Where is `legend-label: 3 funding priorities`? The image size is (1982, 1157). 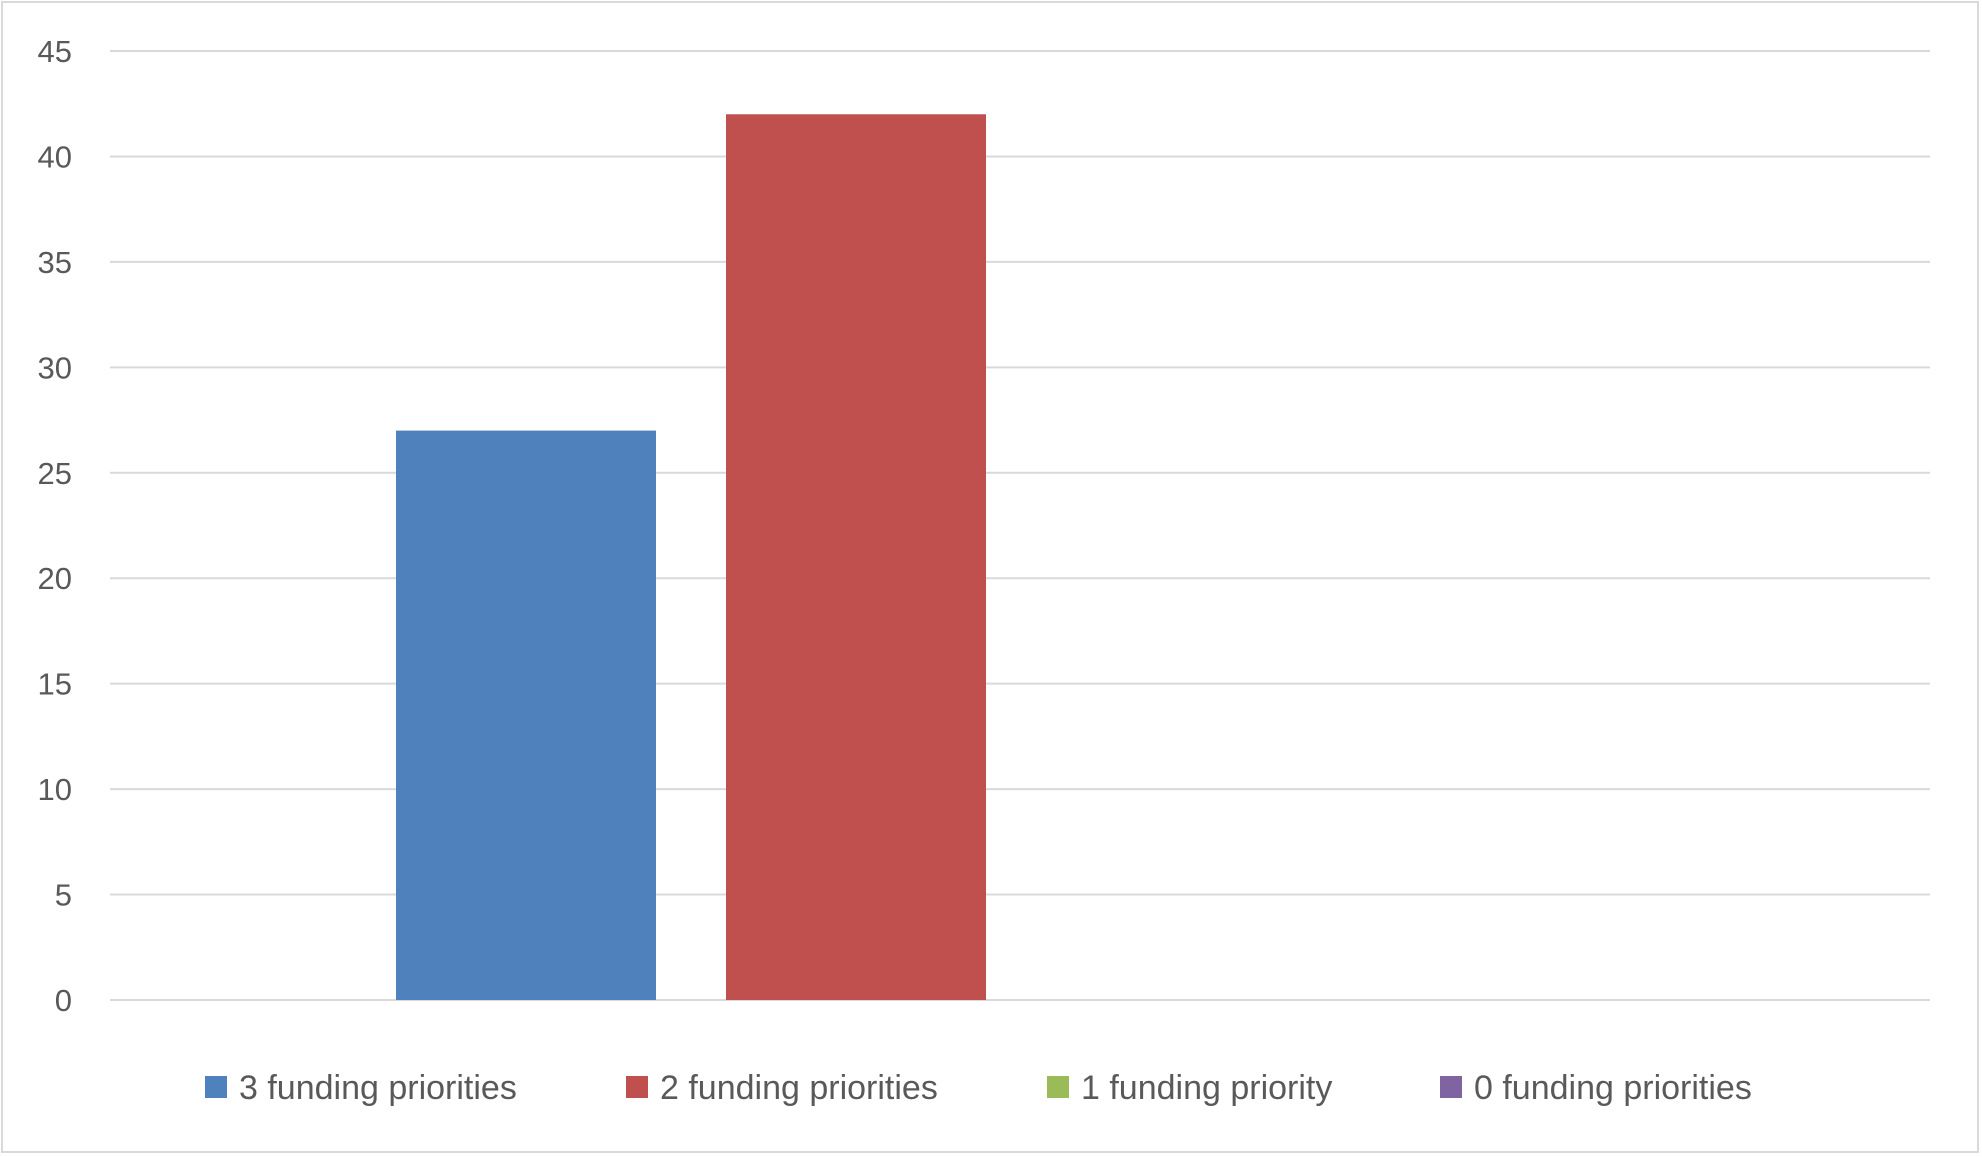
legend-label: 3 funding priorities is located at coordinates (378, 1088).